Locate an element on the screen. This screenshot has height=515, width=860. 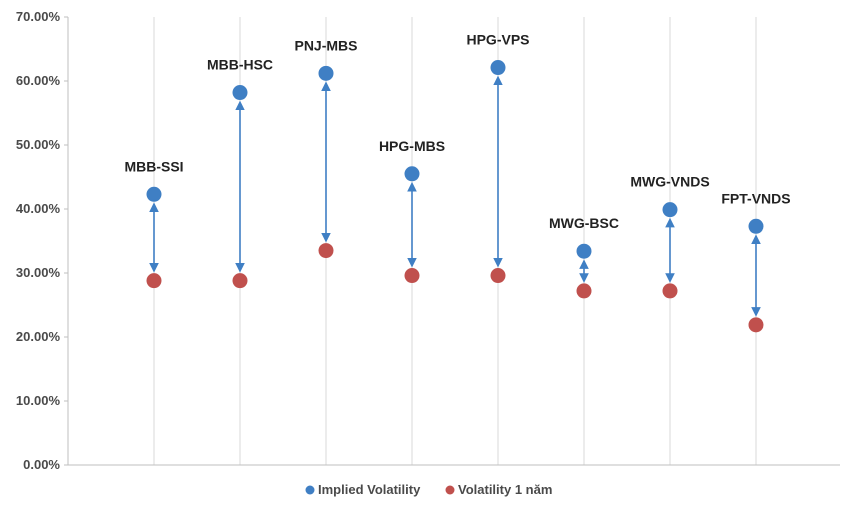
legend-label-historical: Volatility 1 năm is located at coordinates (505, 489).